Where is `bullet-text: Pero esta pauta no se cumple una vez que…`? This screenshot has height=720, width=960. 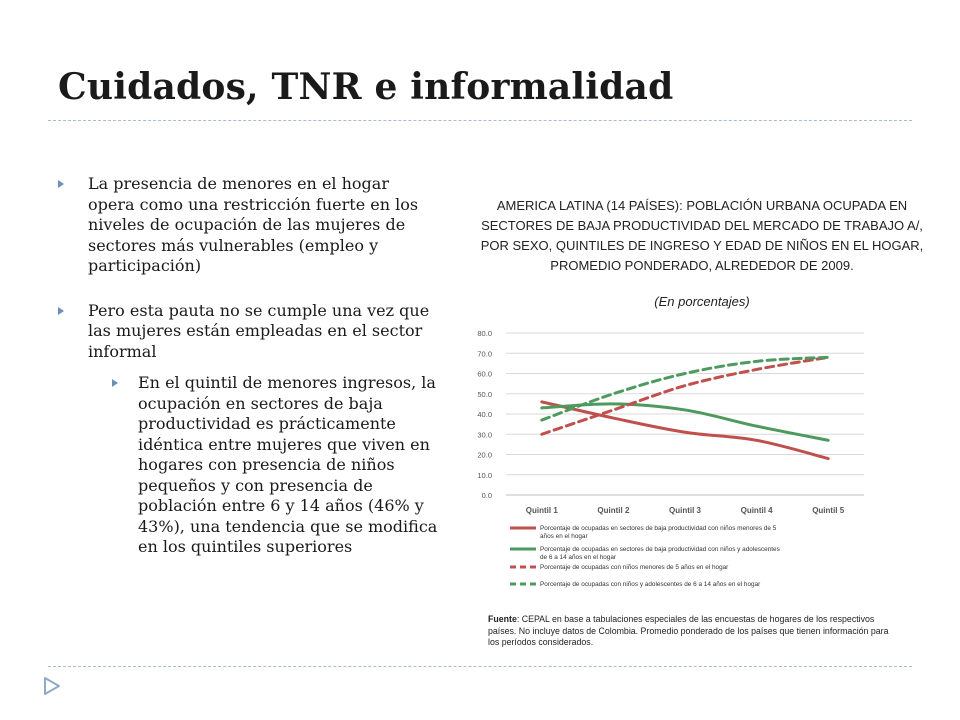 bullet-text: Pero esta pauta no se cumple una vez que… is located at coordinates (259, 330).